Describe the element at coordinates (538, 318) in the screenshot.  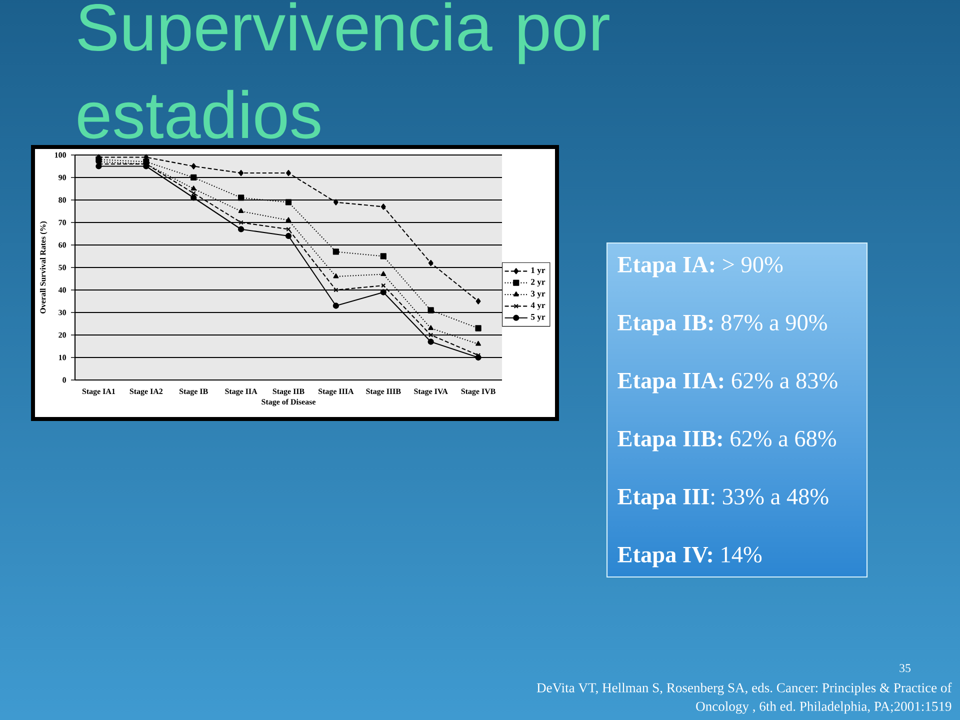
I see `legend-label: 5 yr` at that location.